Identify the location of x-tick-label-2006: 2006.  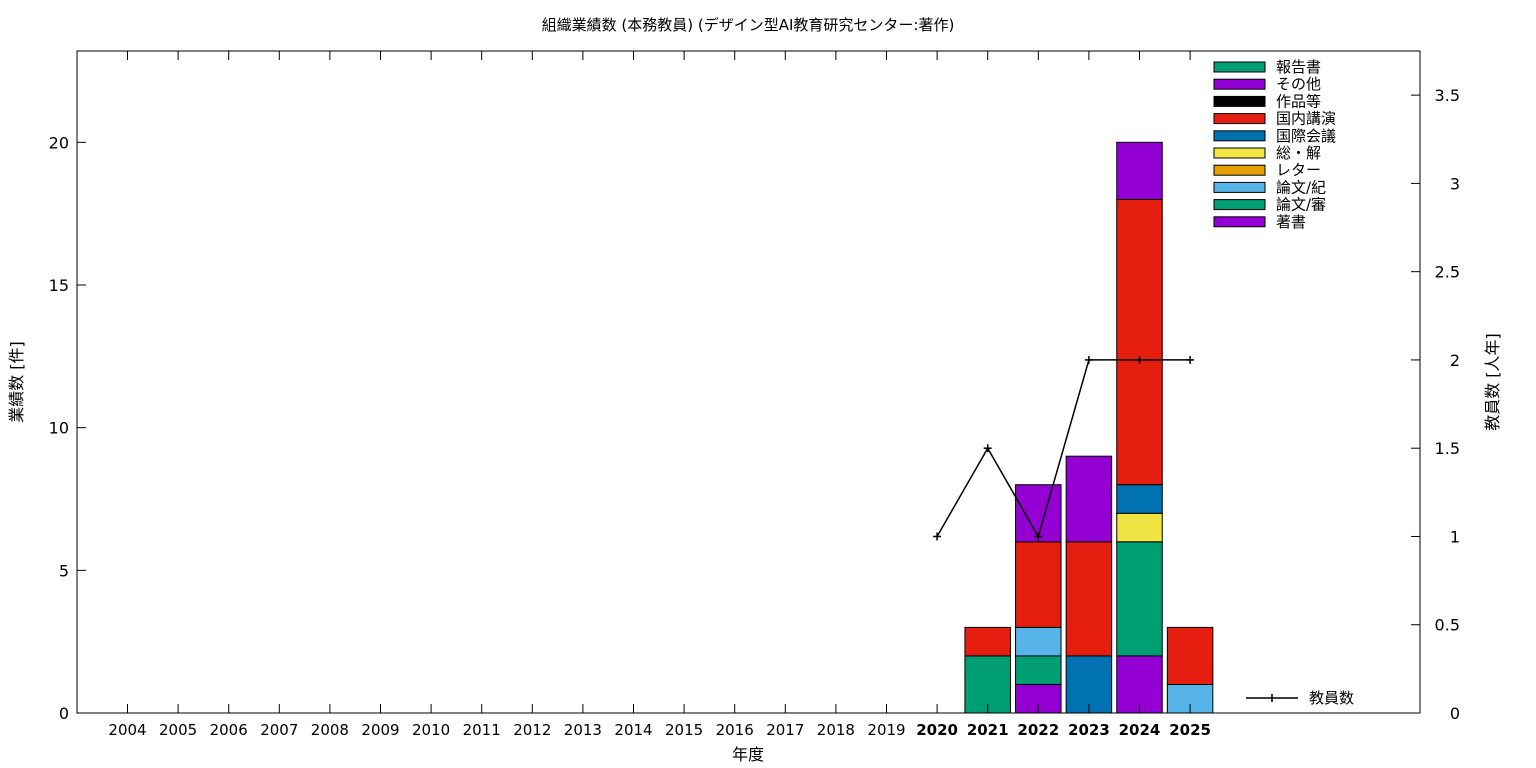
(229, 730).